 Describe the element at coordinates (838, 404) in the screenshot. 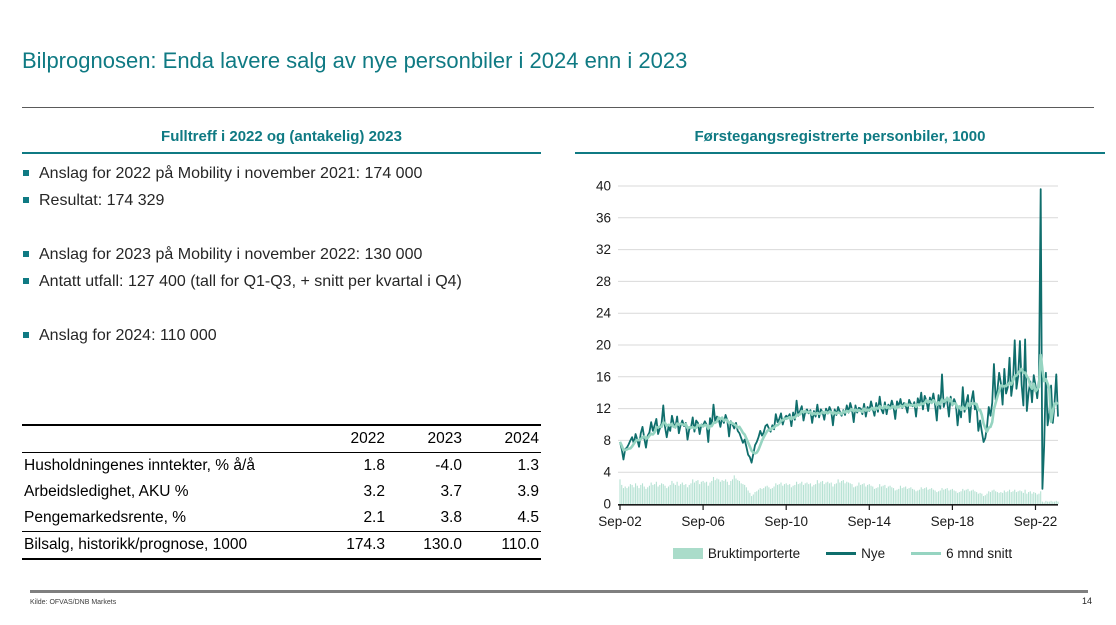

I see `line-6mnd-snitt` at that location.